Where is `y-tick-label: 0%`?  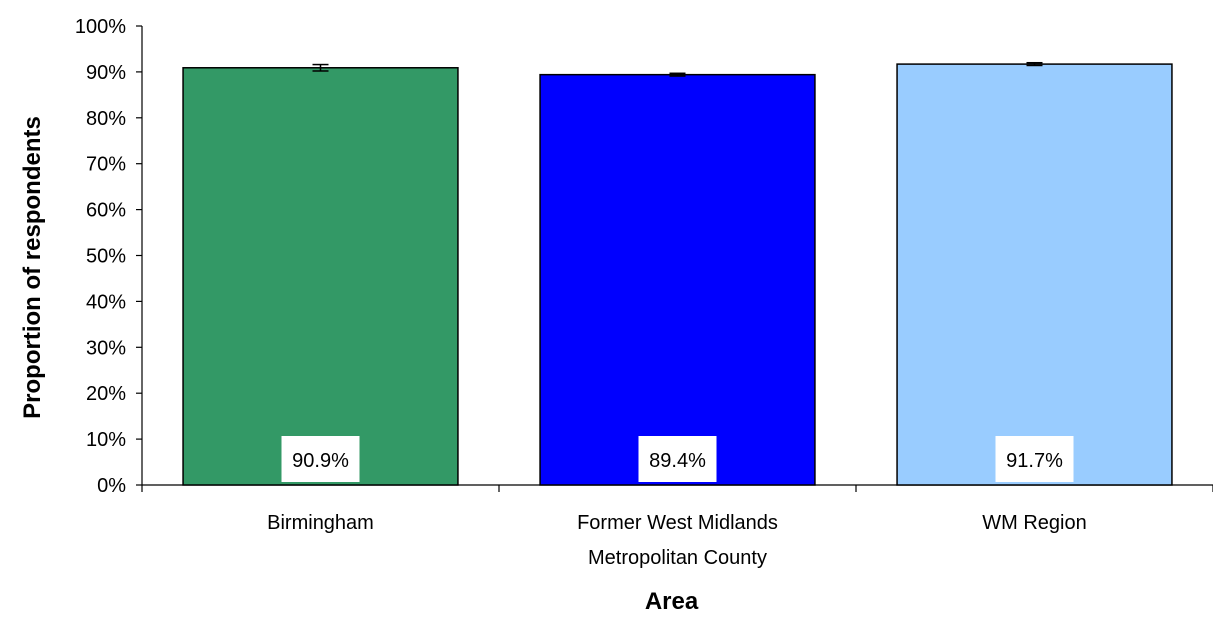 y-tick-label: 0% is located at coordinates (111, 486).